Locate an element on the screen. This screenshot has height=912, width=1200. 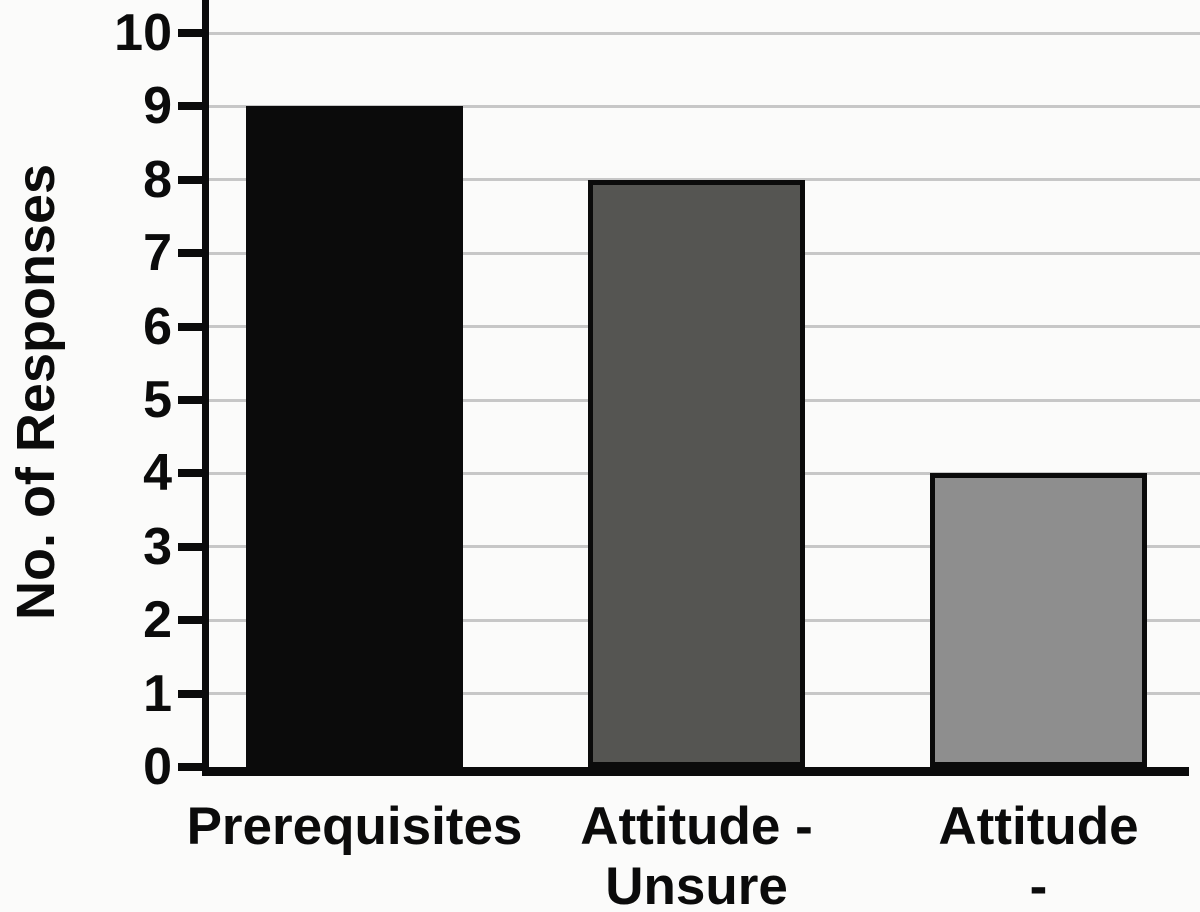
y-tick-label: 0 is located at coordinates (157, 767).